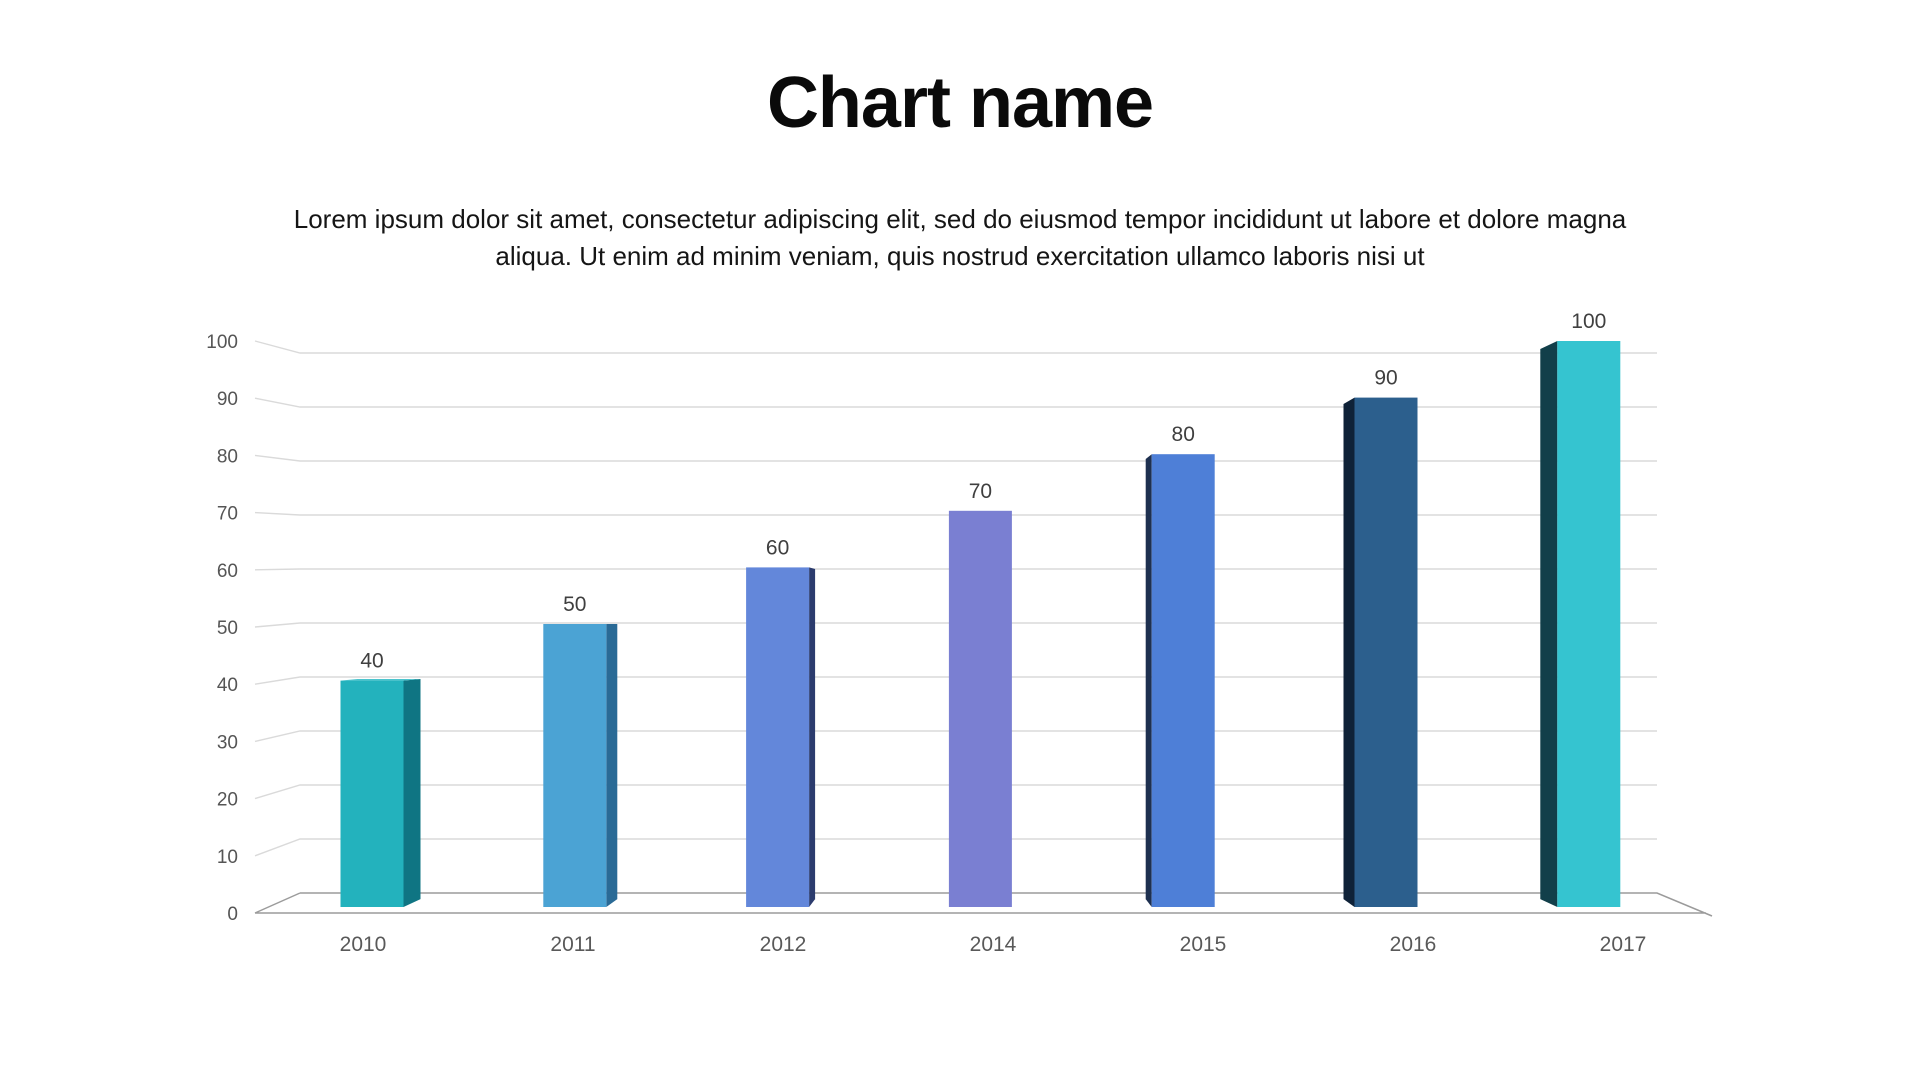 The height and width of the screenshot is (1080, 1920). Describe the element at coordinates (1588, 321) in the screenshot. I see `data-label: 100` at that location.